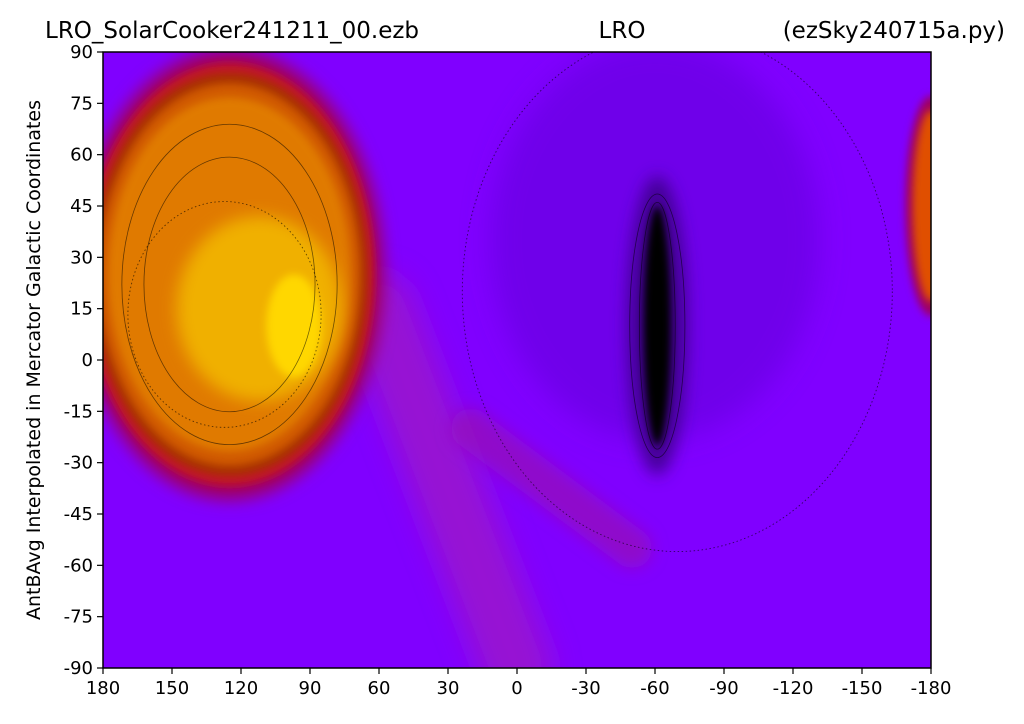 The image size is (1024, 724). I want to click on y-tick-label: 75, so click(81, 103).